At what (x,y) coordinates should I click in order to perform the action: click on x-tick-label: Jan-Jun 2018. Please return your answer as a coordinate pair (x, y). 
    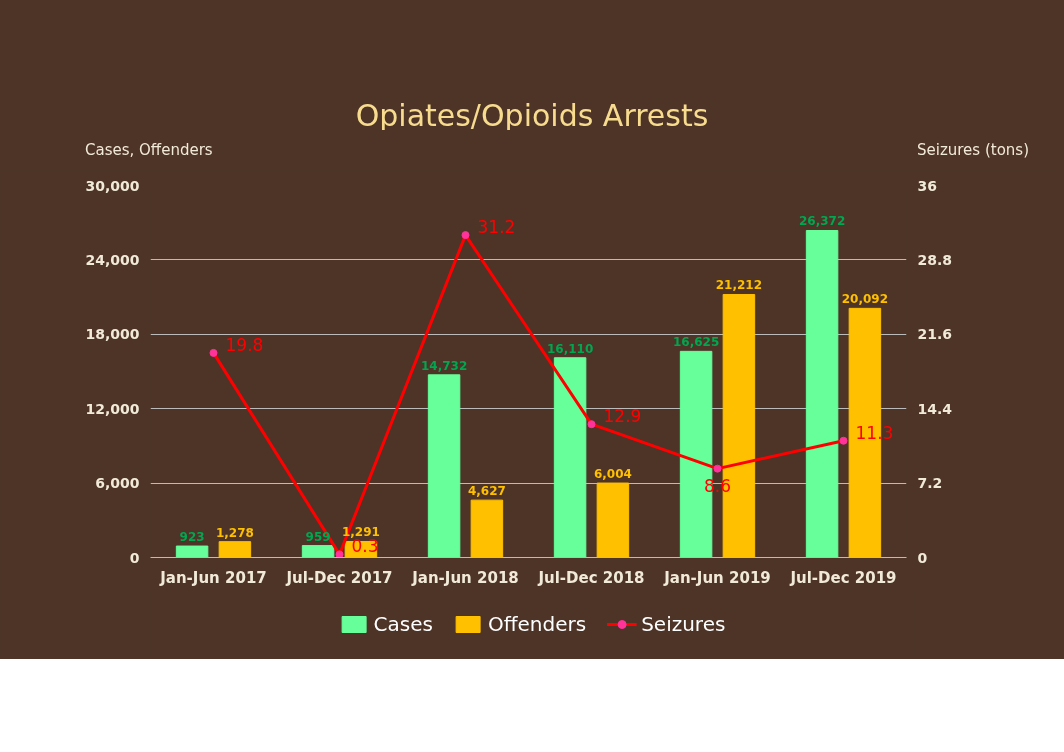
    Looking at the image, I should click on (465, 577).